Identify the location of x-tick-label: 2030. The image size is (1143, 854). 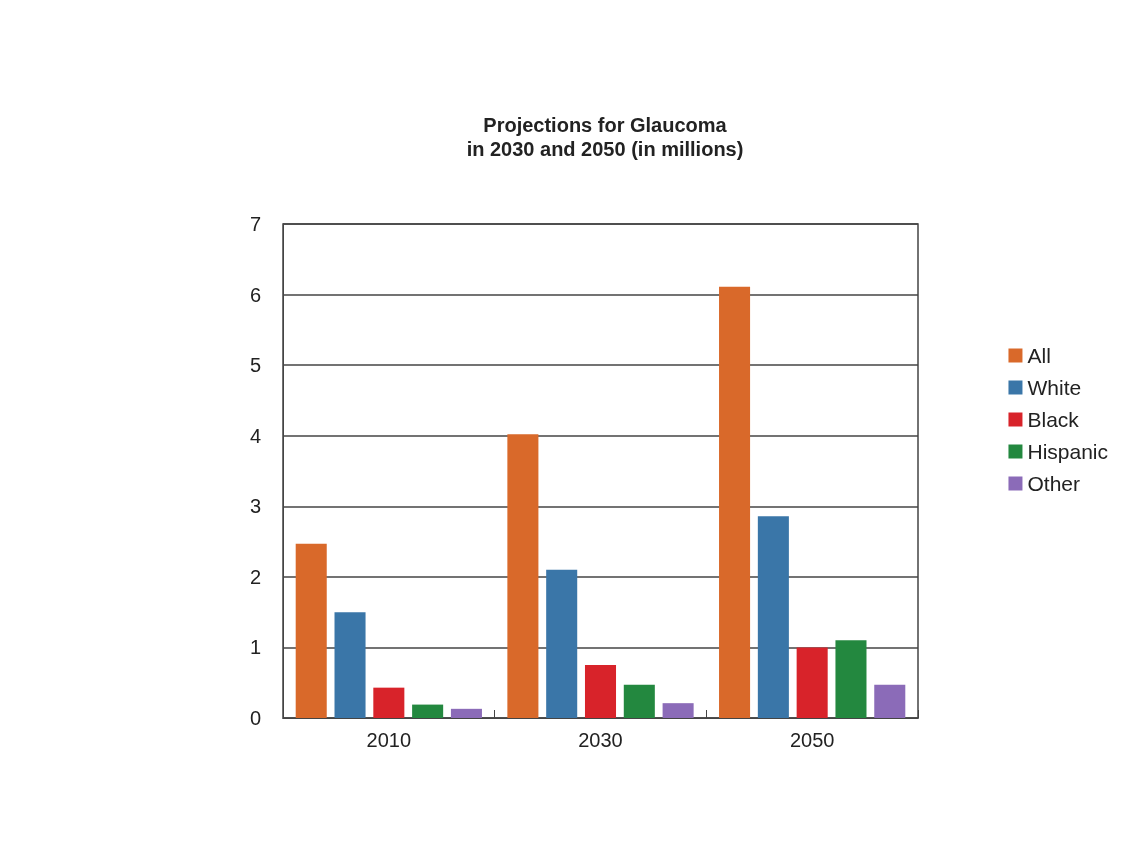
(600, 740).